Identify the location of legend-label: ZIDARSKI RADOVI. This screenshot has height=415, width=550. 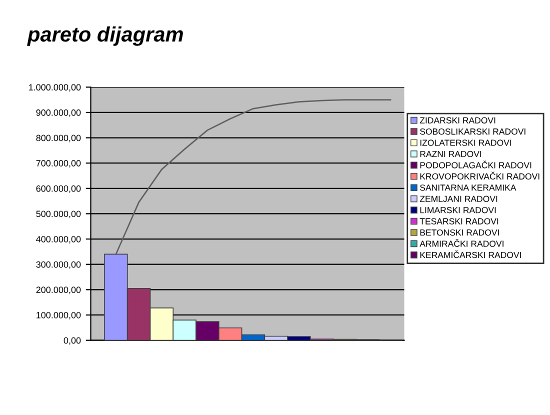
(458, 120).